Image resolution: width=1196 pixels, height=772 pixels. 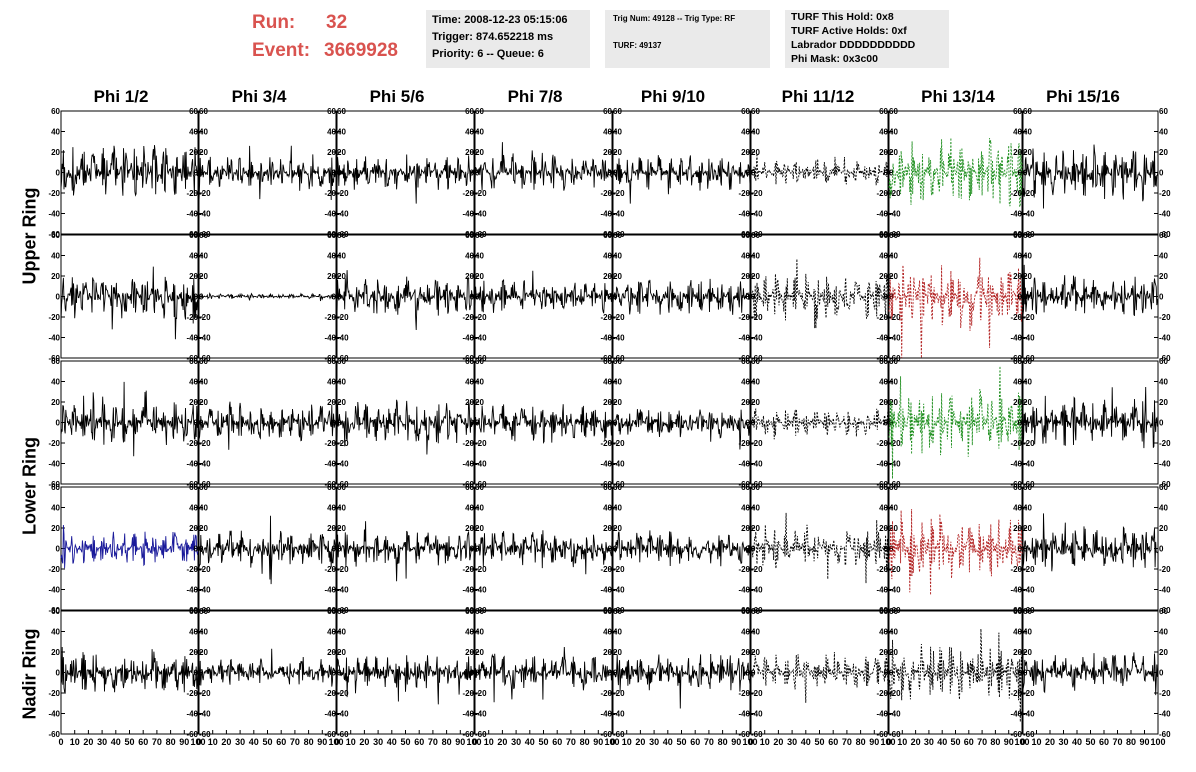 I want to click on x-tick-label: 70, so click(x=157, y=742).